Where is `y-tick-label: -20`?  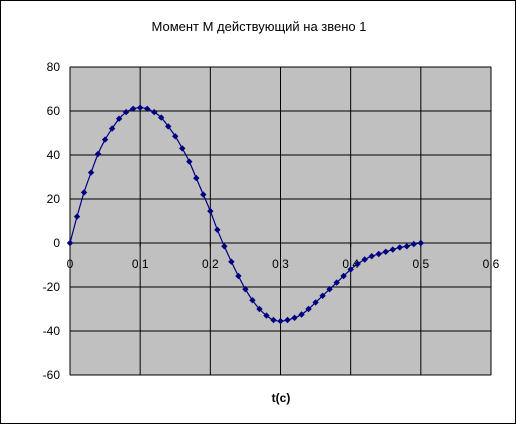 y-tick-label: -20 is located at coordinates (52, 287).